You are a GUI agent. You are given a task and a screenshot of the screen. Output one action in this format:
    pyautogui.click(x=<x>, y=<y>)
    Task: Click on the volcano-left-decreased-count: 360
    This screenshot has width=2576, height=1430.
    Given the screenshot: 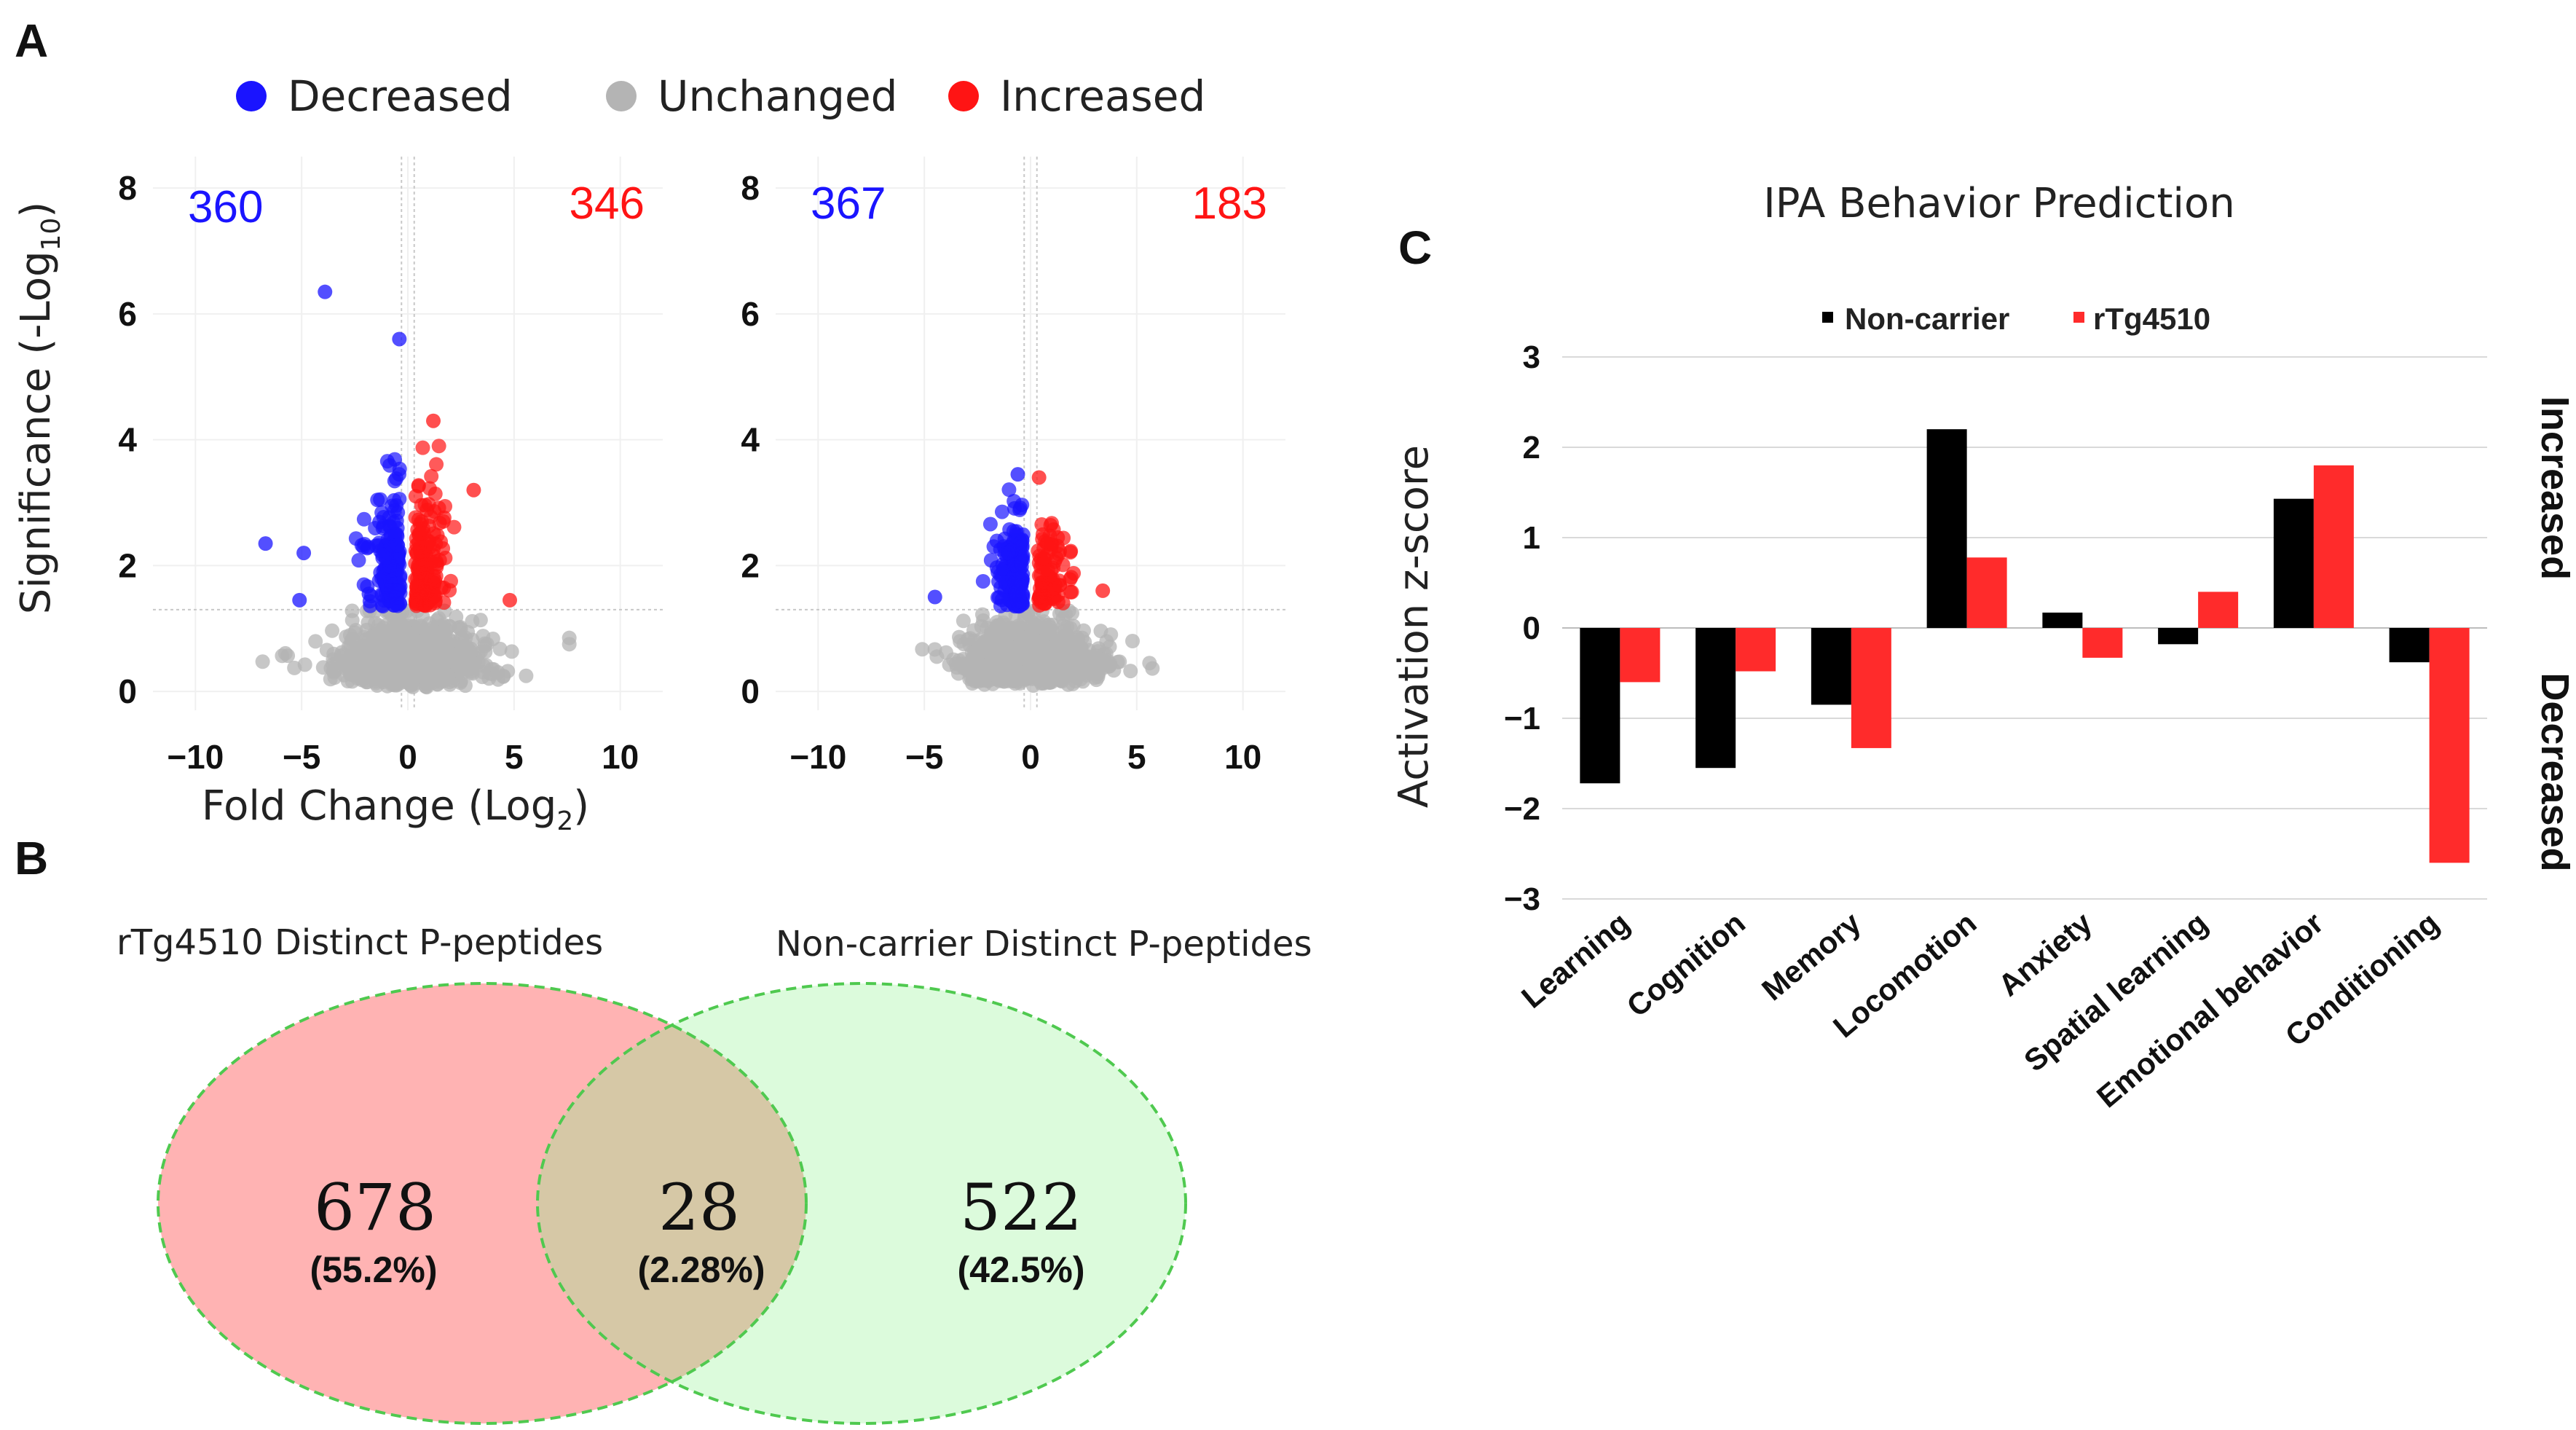 What is the action you would take?
    pyautogui.click(x=225, y=207)
    